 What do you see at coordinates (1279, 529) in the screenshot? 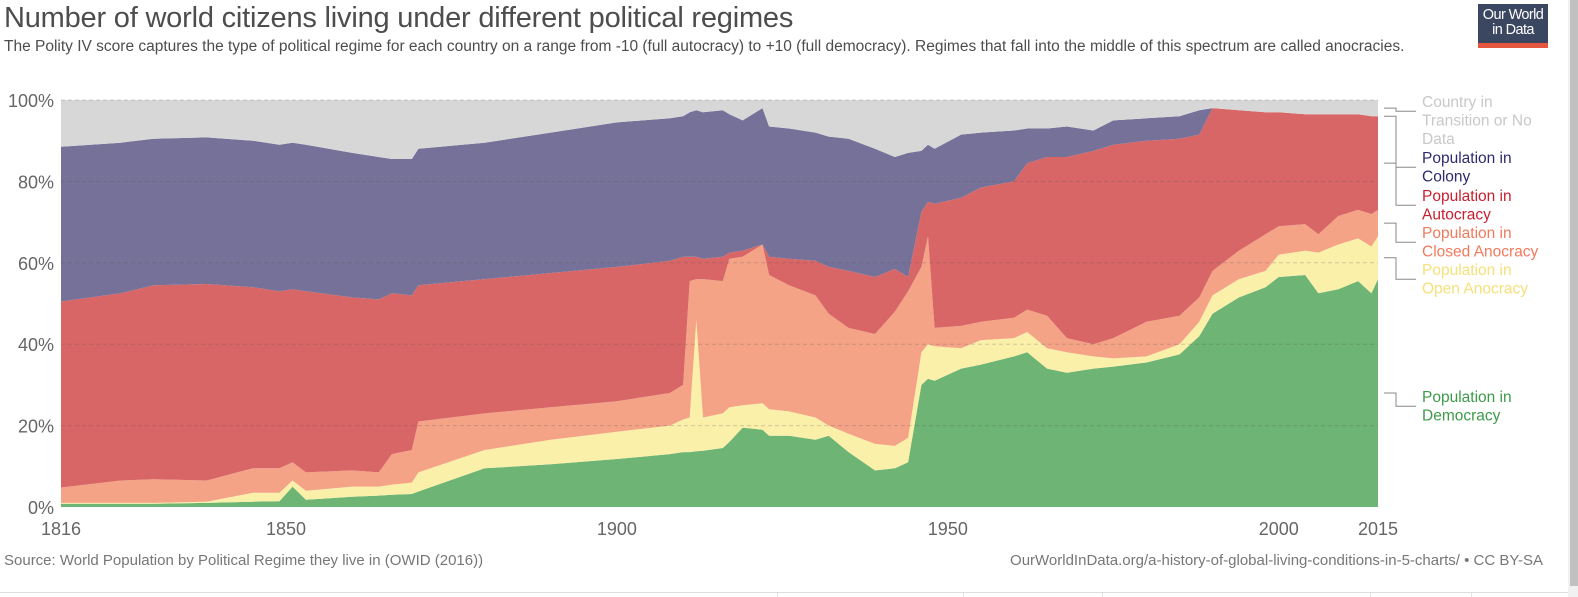
I see `x-tick-label: 2000` at bounding box center [1279, 529].